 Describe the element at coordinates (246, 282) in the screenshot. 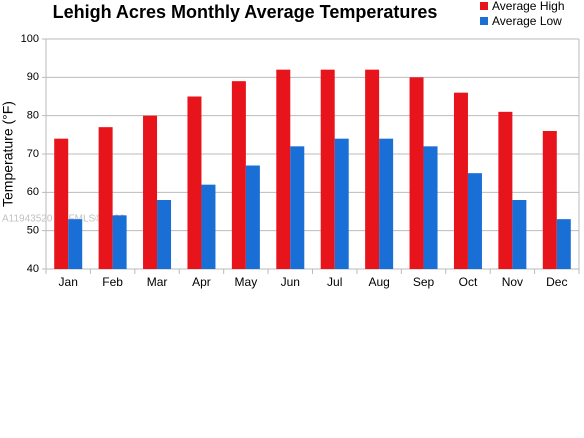

I see `x-tick-label: May` at that location.